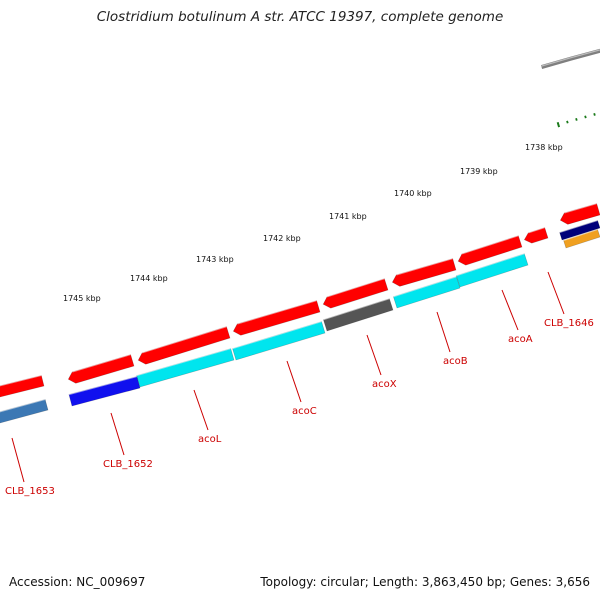 The image size is (600, 600). I want to click on gene-steel, so click(24, 411).